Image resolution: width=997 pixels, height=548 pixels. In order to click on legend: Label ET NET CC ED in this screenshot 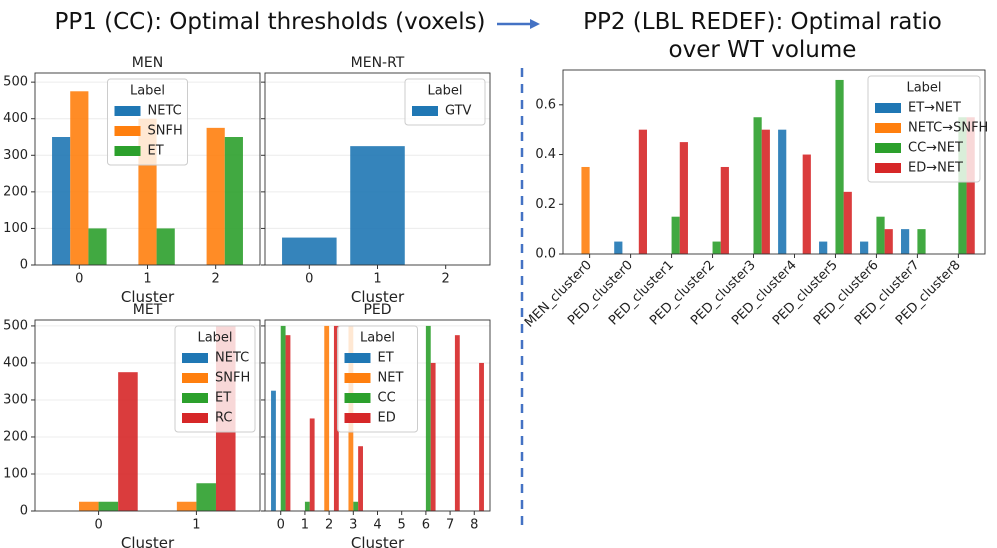, I will do `click(377, 379)`.